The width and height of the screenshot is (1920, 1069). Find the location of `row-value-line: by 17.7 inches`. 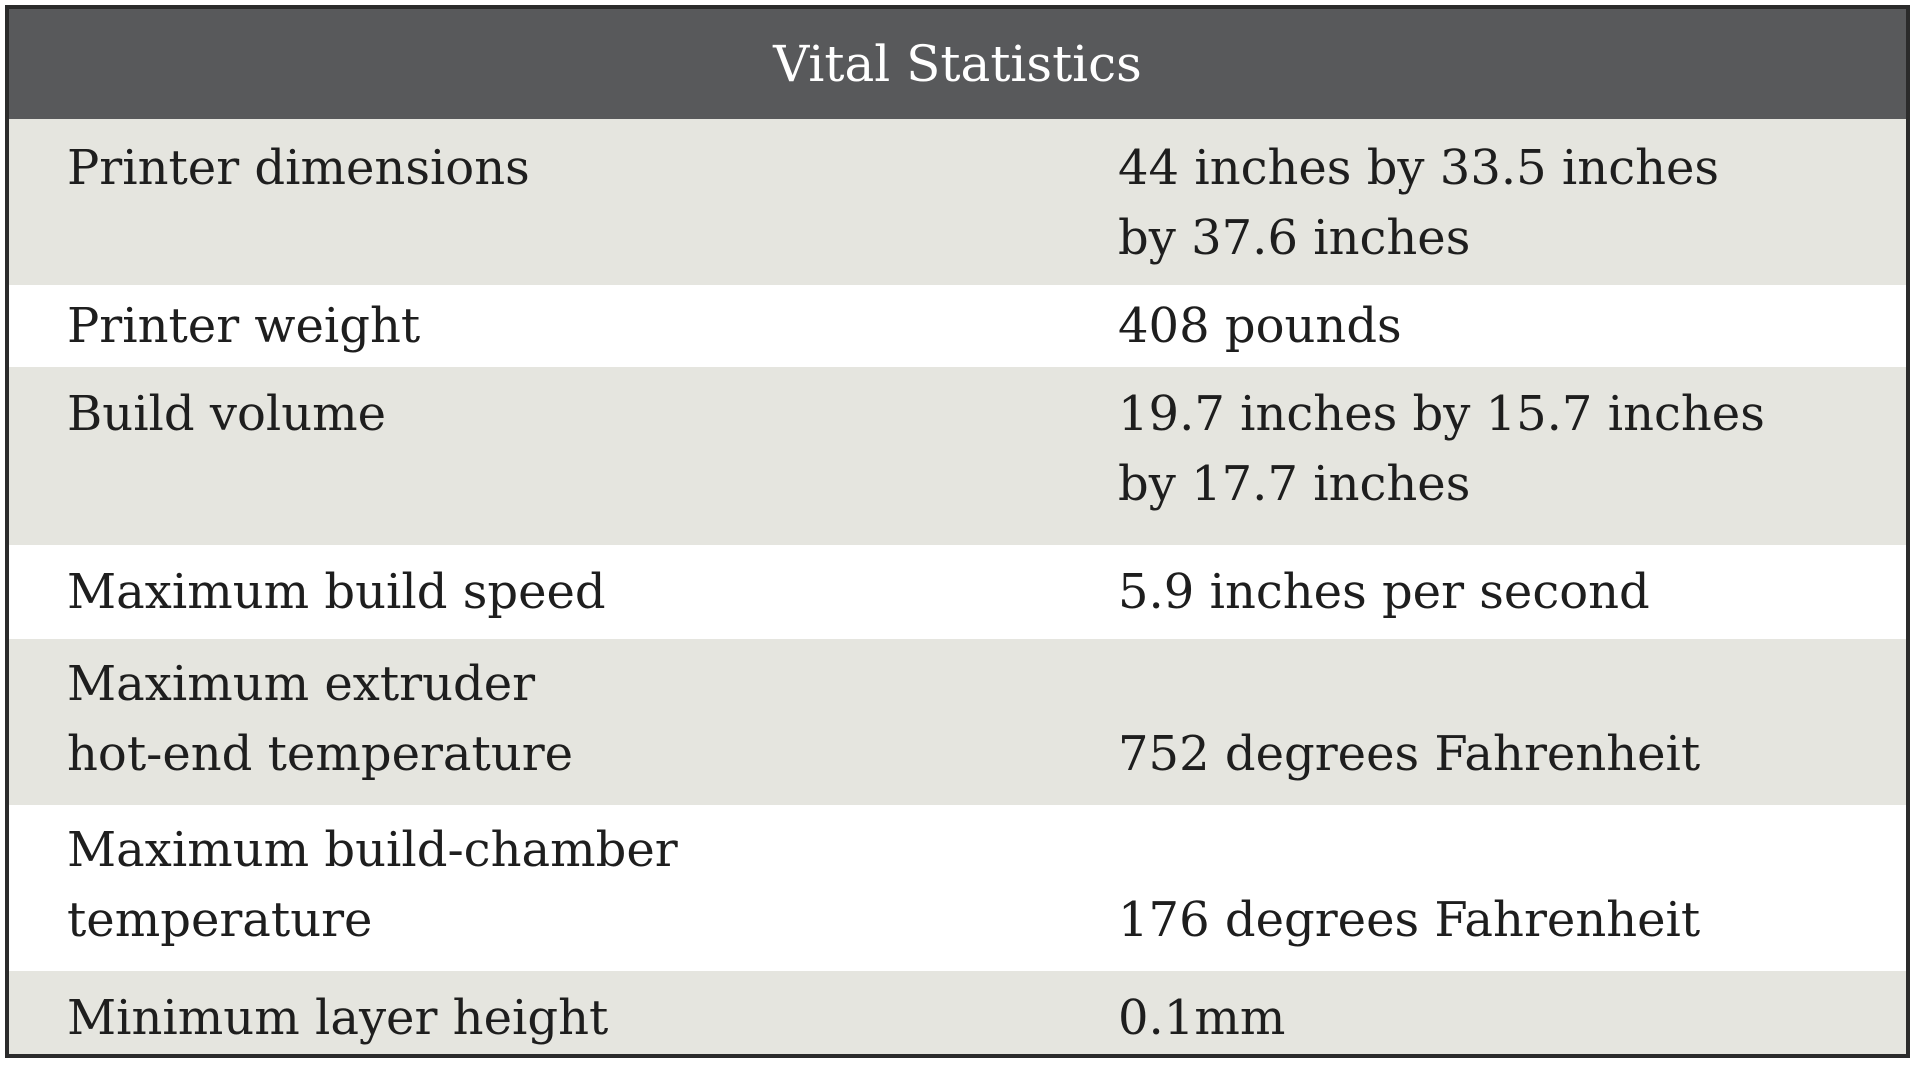

row-value-line: by 17.7 inches is located at coordinates (1294, 484).